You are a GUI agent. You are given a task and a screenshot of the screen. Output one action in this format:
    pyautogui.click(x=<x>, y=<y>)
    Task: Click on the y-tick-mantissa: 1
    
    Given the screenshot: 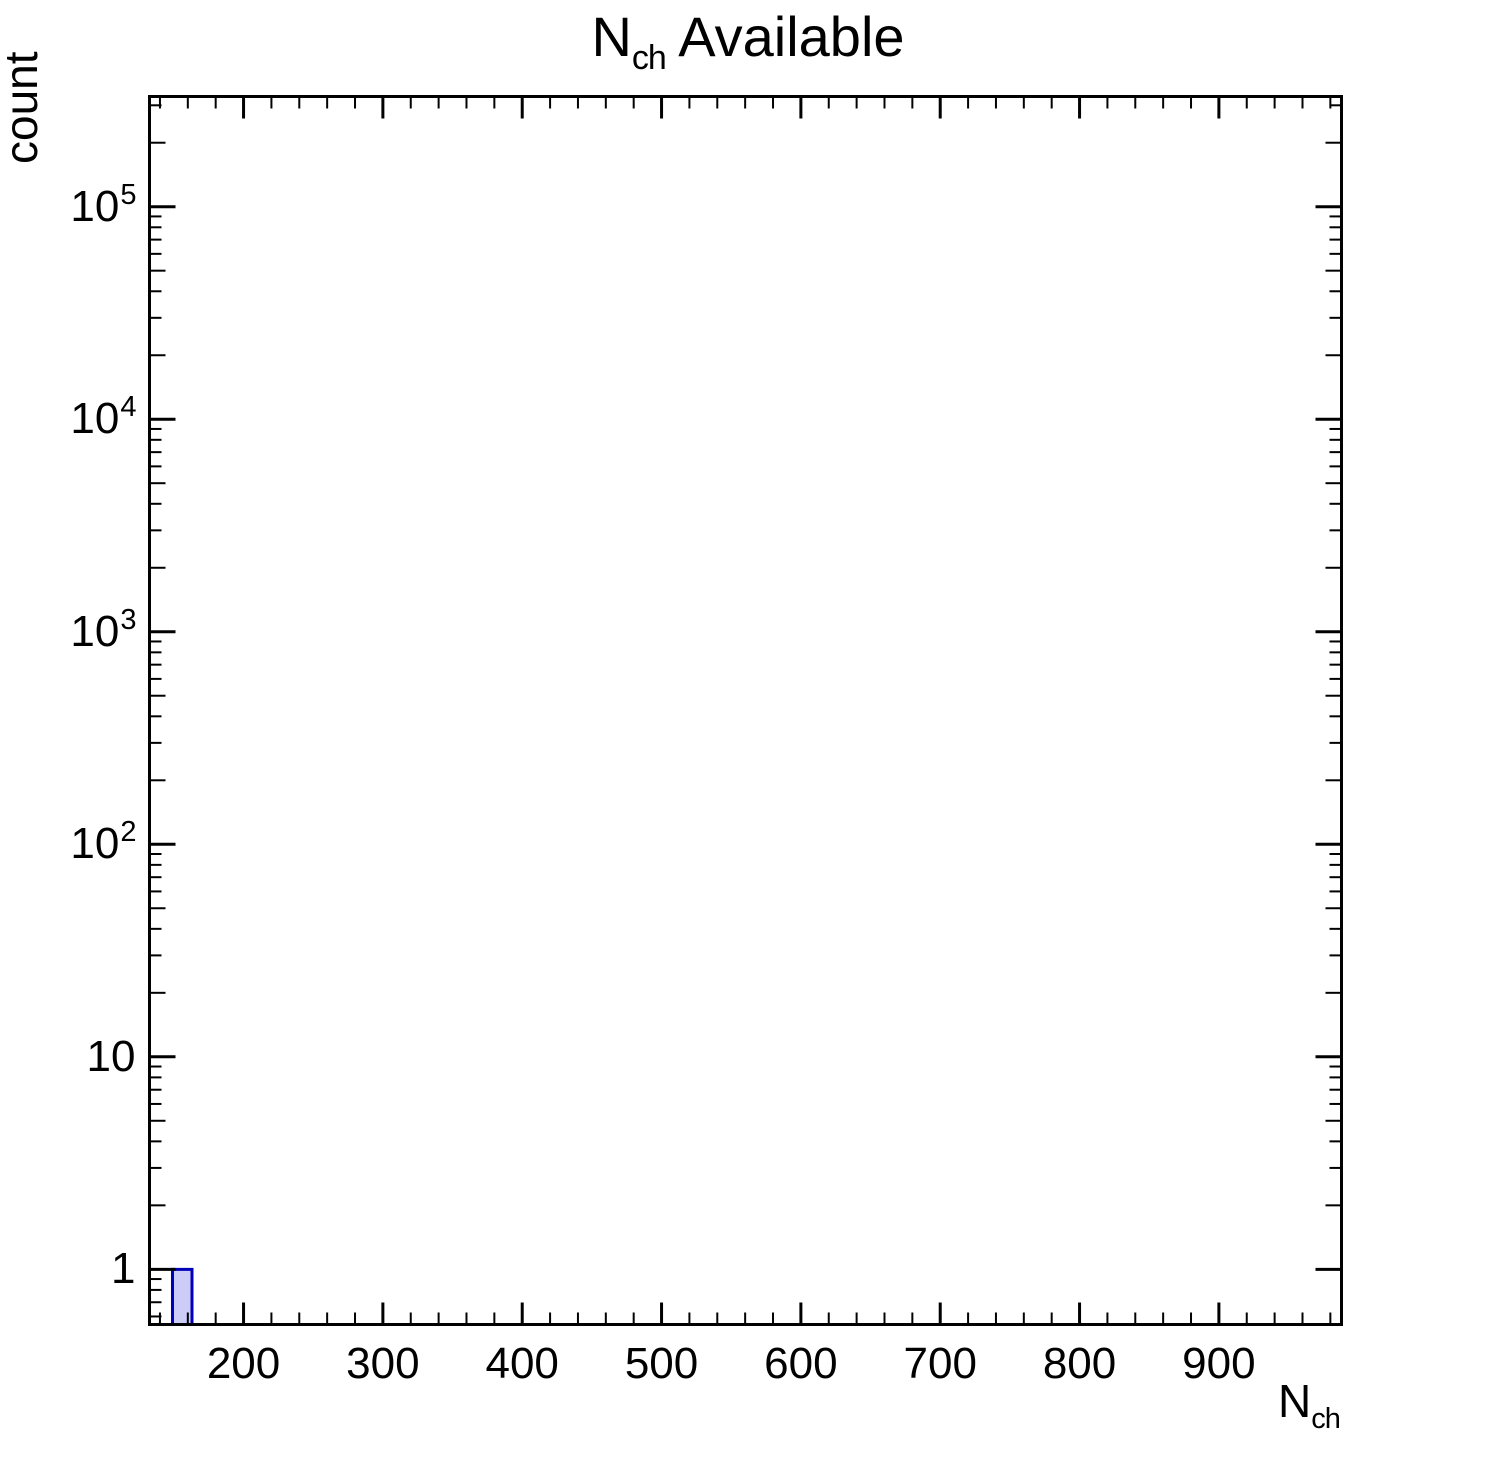 What is the action you would take?
    pyautogui.click(x=123, y=1269)
    